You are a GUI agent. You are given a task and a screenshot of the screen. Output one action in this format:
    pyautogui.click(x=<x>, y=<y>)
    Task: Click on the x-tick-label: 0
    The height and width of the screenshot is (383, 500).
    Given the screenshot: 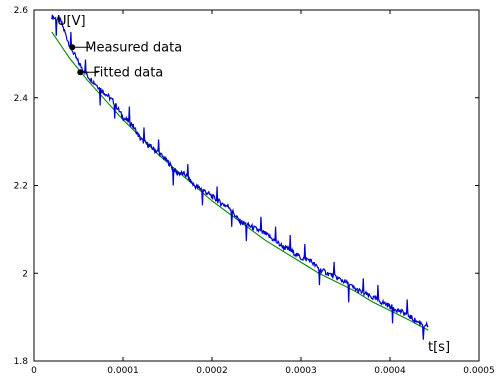 What is the action you would take?
    pyautogui.click(x=34, y=371)
    